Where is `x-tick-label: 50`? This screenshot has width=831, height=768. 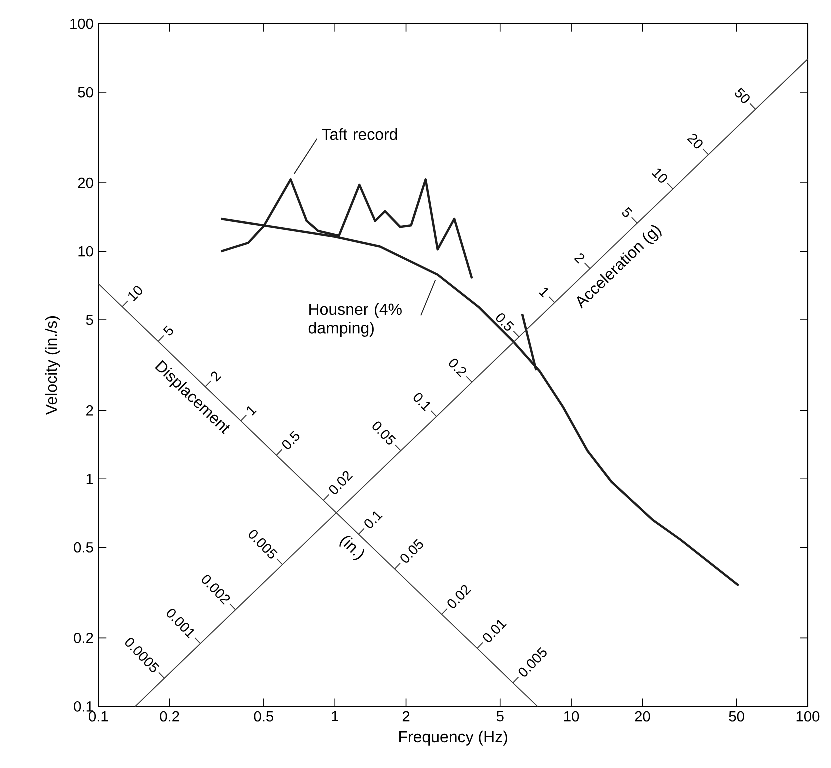 x-tick-label: 50 is located at coordinates (736, 716).